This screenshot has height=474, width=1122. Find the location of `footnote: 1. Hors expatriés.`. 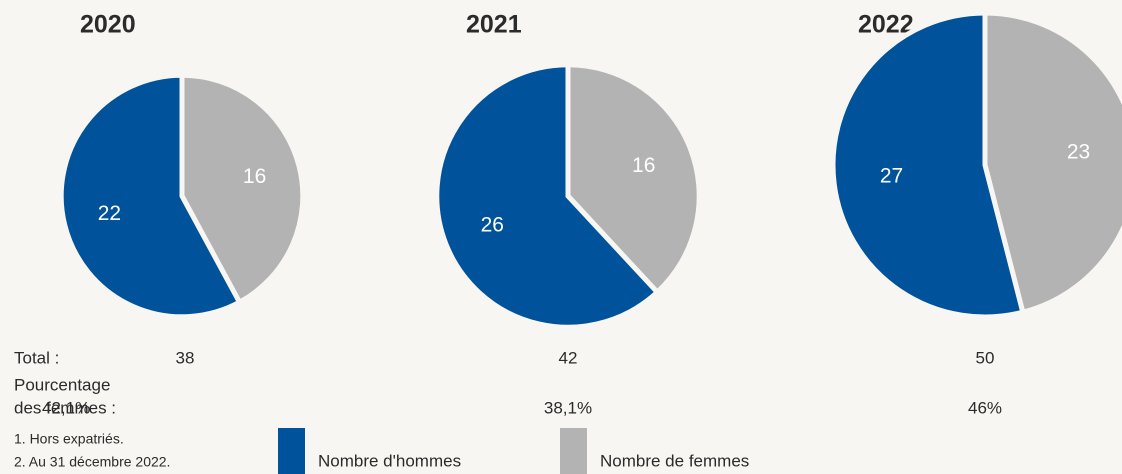

footnote: 1. Hors expatriés. is located at coordinates (69, 439).